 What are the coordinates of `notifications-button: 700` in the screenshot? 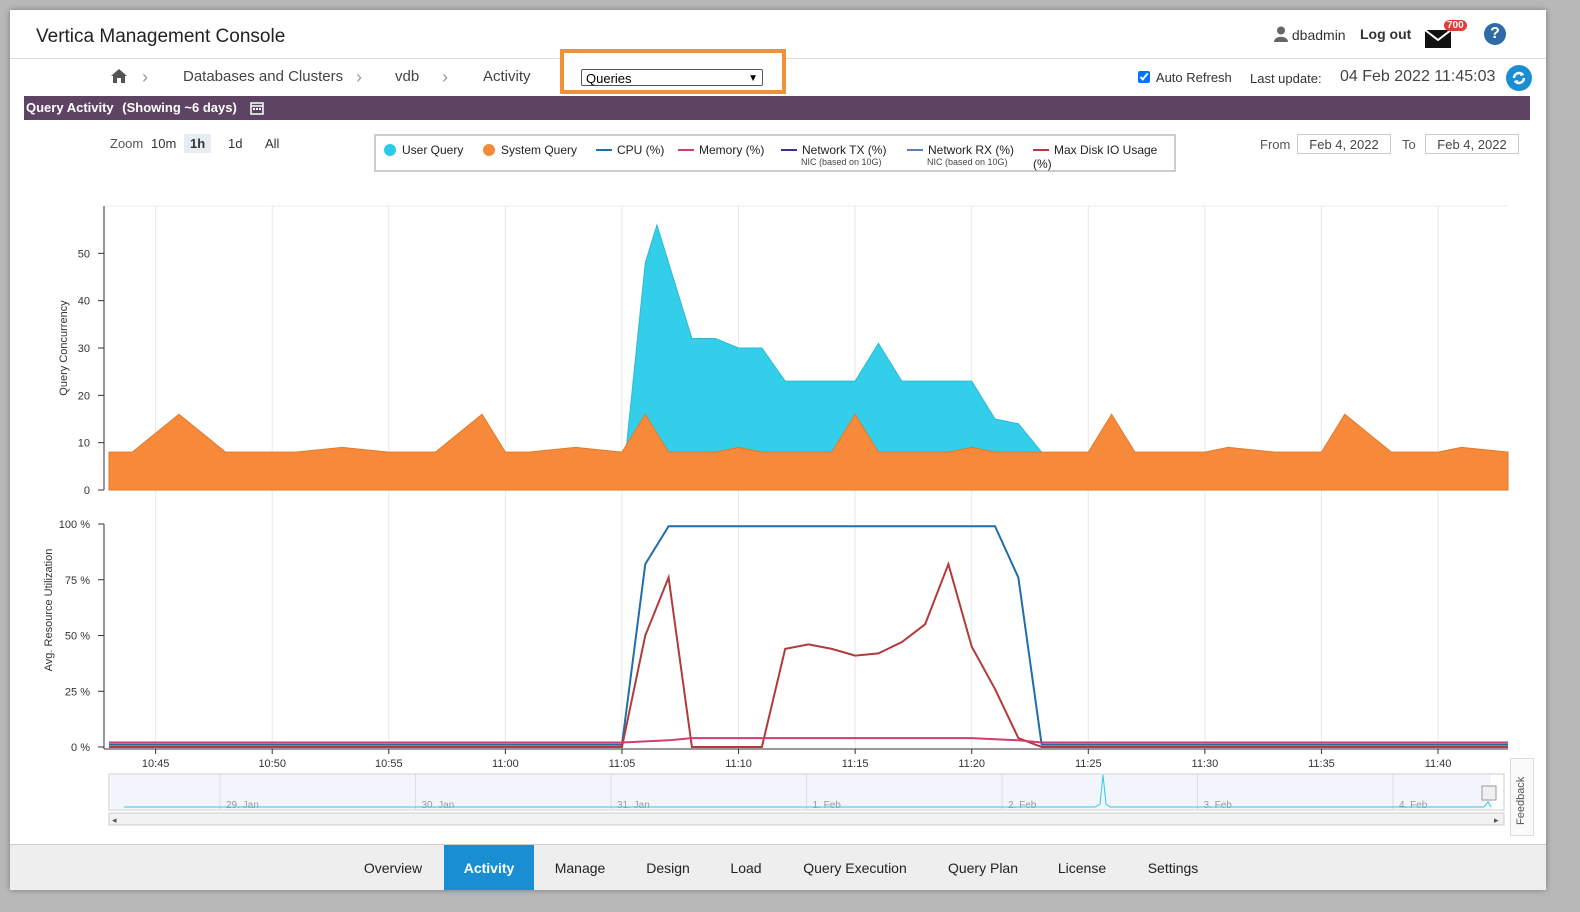 It's located at (1450, 35).